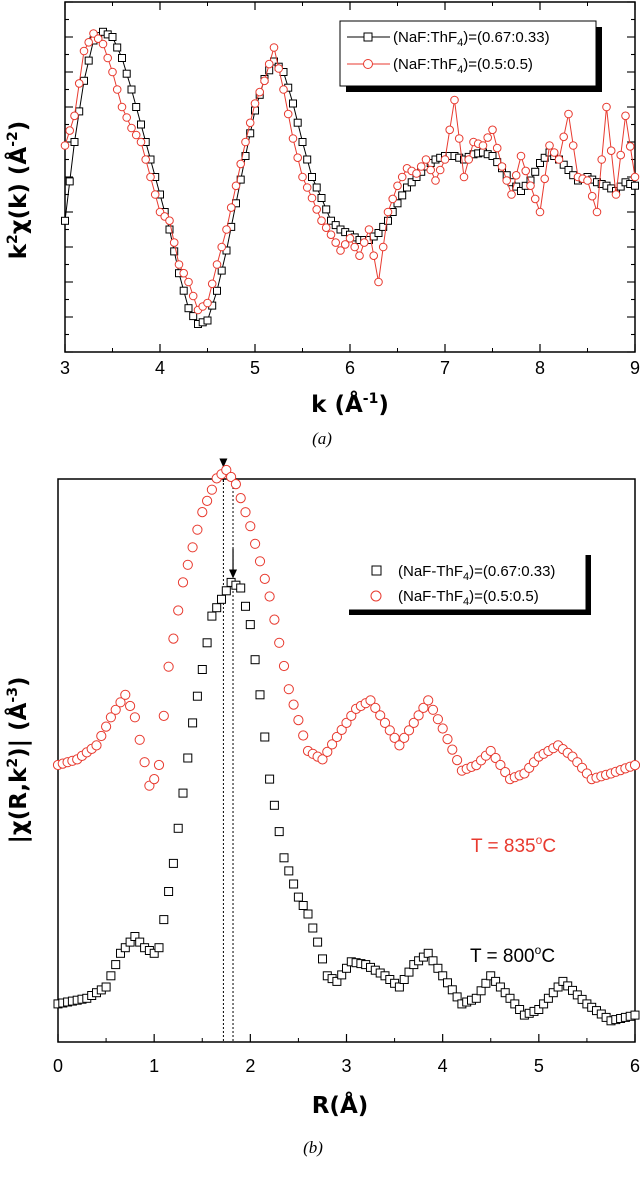 This screenshot has height=1184, width=640. What do you see at coordinates (18, 190) in the screenshot?
I see `panel-a-y-label: k2χ(k) (Å-2)` at bounding box center [18, 190].